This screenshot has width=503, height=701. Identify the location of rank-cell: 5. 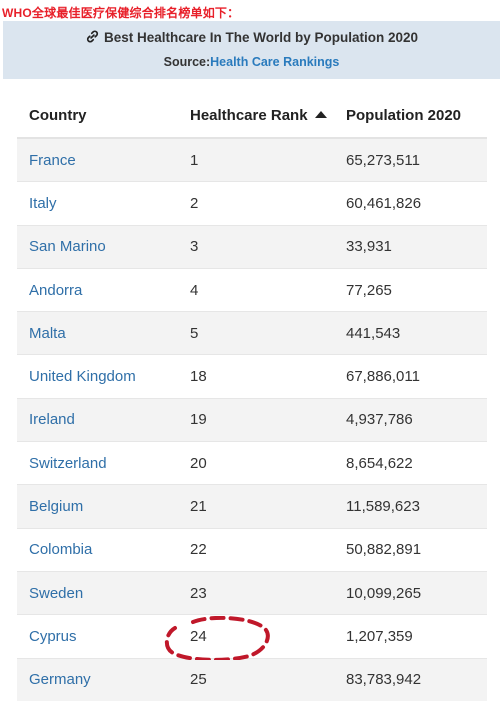
(256, 333).